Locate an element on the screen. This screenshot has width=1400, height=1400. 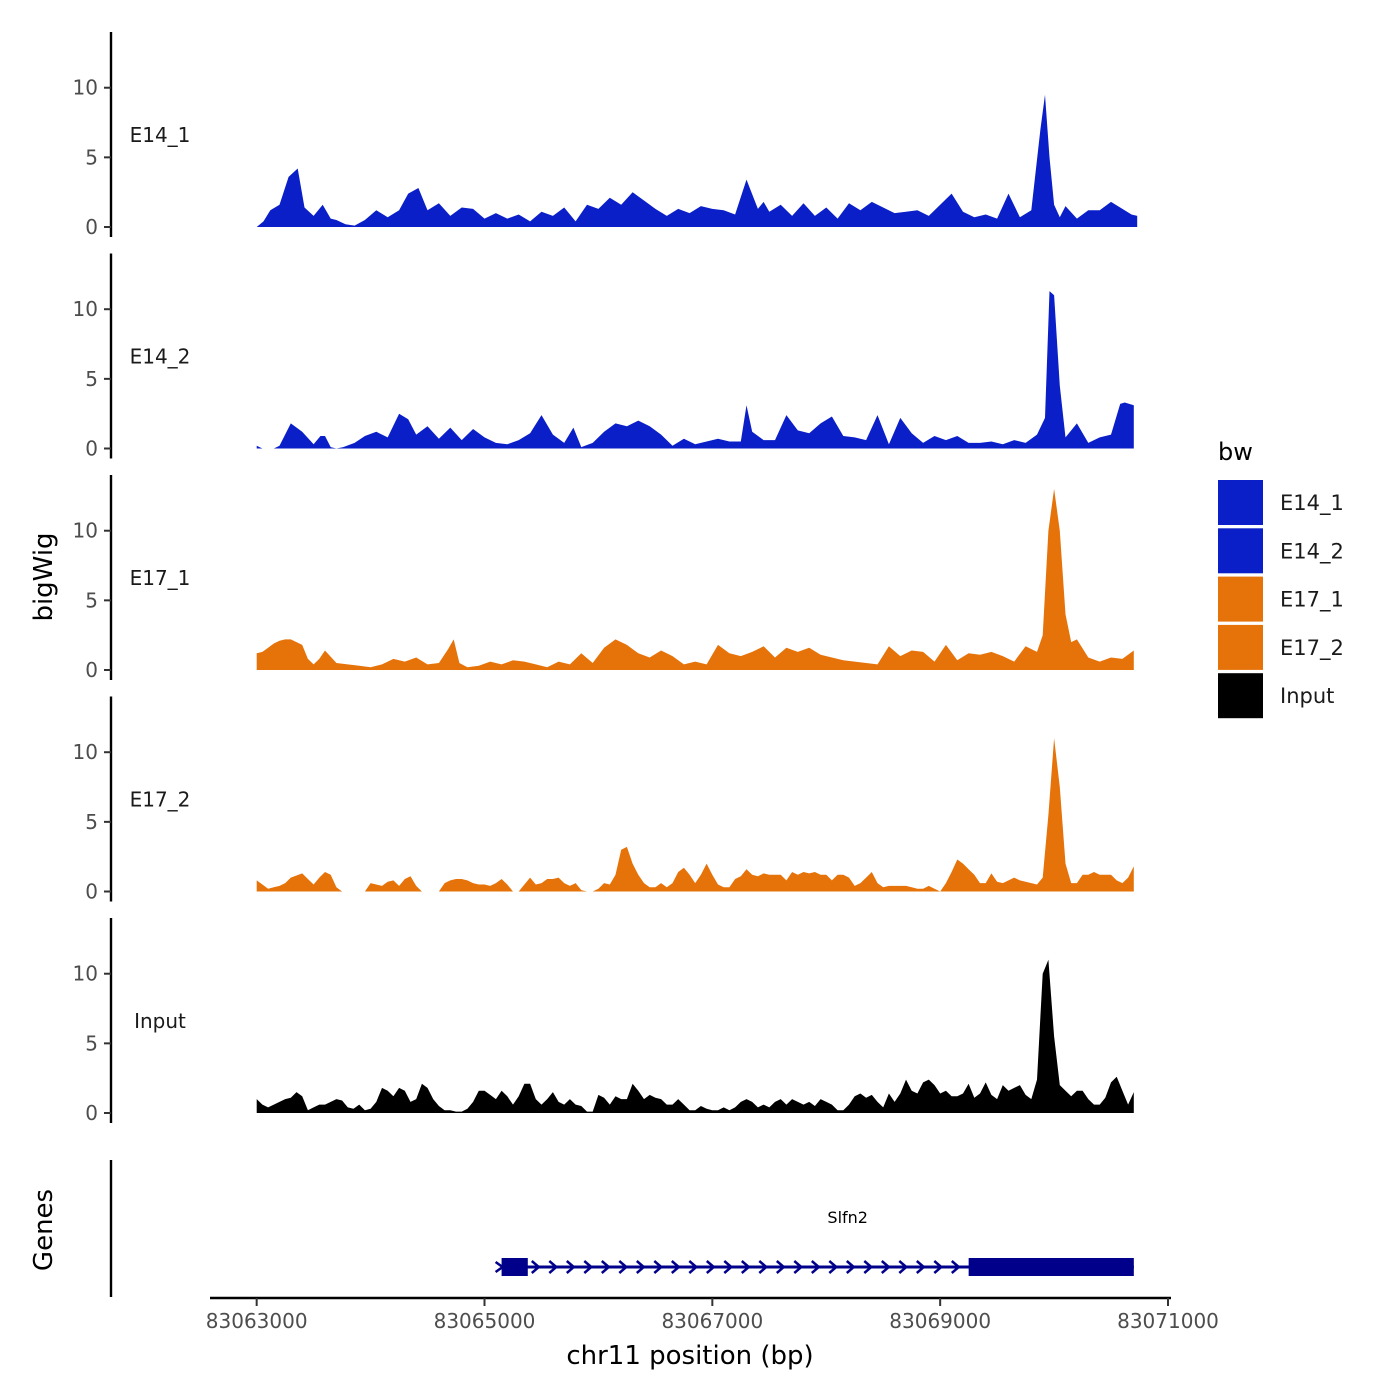
legend-label: Input is located at coordinates (1307, 696).